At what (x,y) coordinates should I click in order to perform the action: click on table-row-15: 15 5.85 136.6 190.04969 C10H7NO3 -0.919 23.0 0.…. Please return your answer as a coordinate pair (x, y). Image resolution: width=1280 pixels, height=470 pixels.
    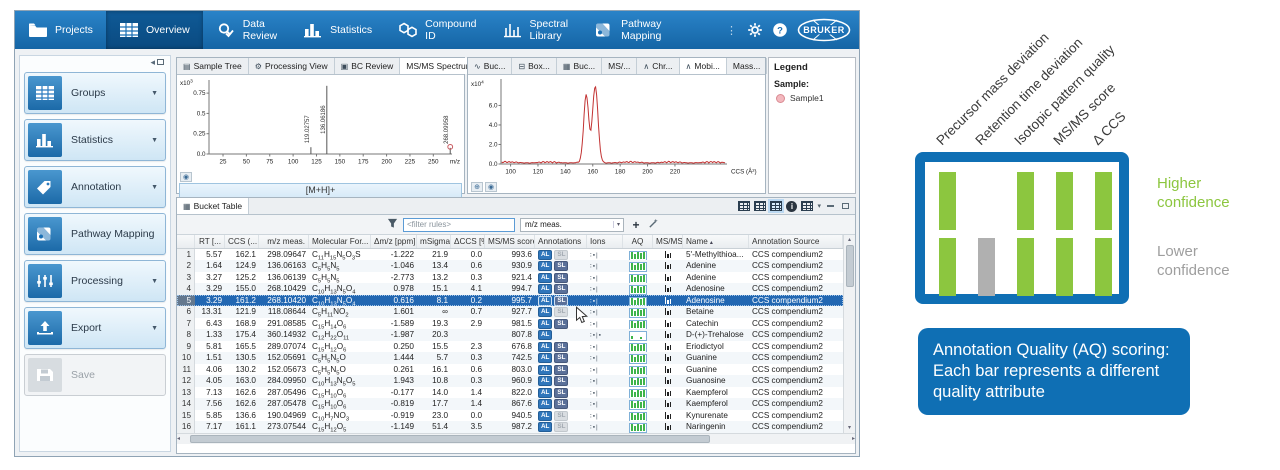
    Looking at the image, I should click on (510, 415).